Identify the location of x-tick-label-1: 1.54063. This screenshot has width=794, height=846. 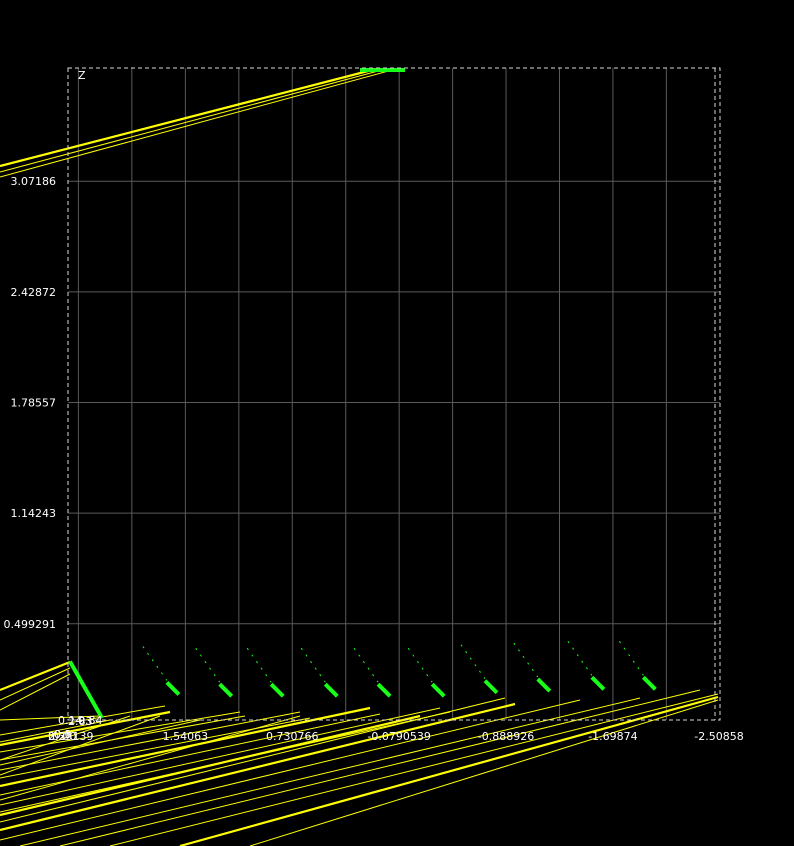
(186, 736).